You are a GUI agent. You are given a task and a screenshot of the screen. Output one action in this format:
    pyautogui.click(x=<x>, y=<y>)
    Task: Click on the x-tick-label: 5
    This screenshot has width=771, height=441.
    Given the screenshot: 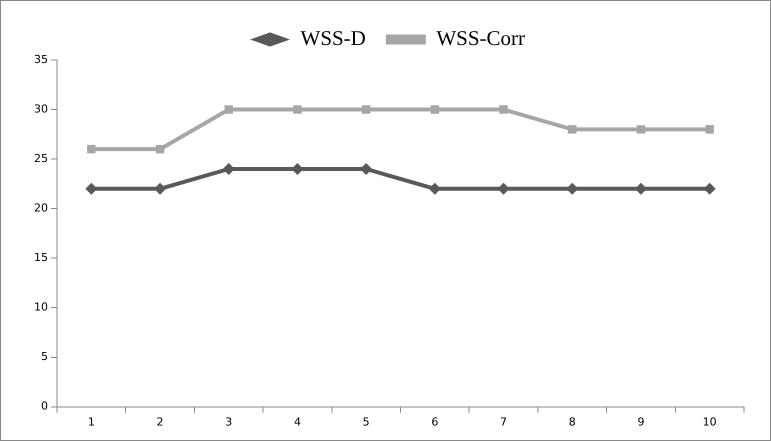 What is the action you would take?
    pyautogui.click(x=366, y=421)
    